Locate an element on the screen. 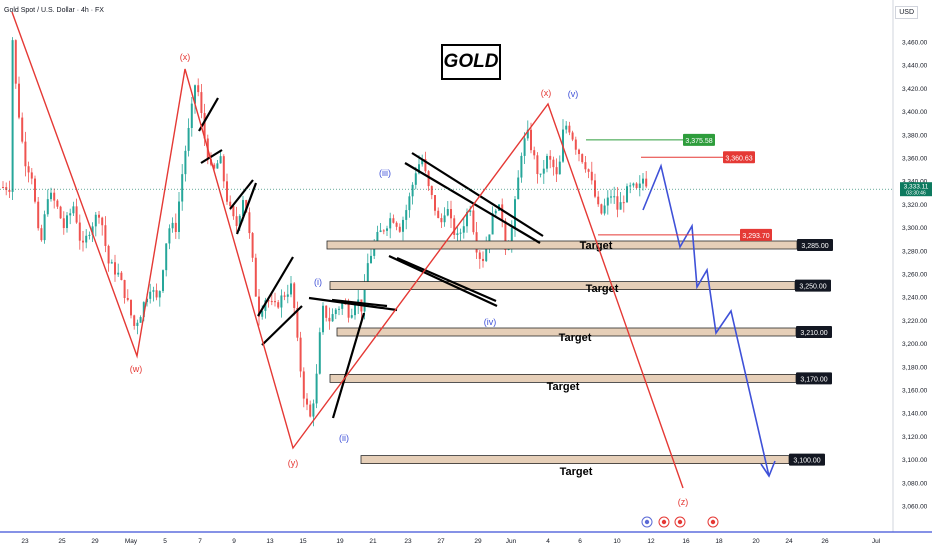 Image resolution: width=932 pixels, height=555 pixels. wave-label-blue: (i) is located at coordinates (318, 282).